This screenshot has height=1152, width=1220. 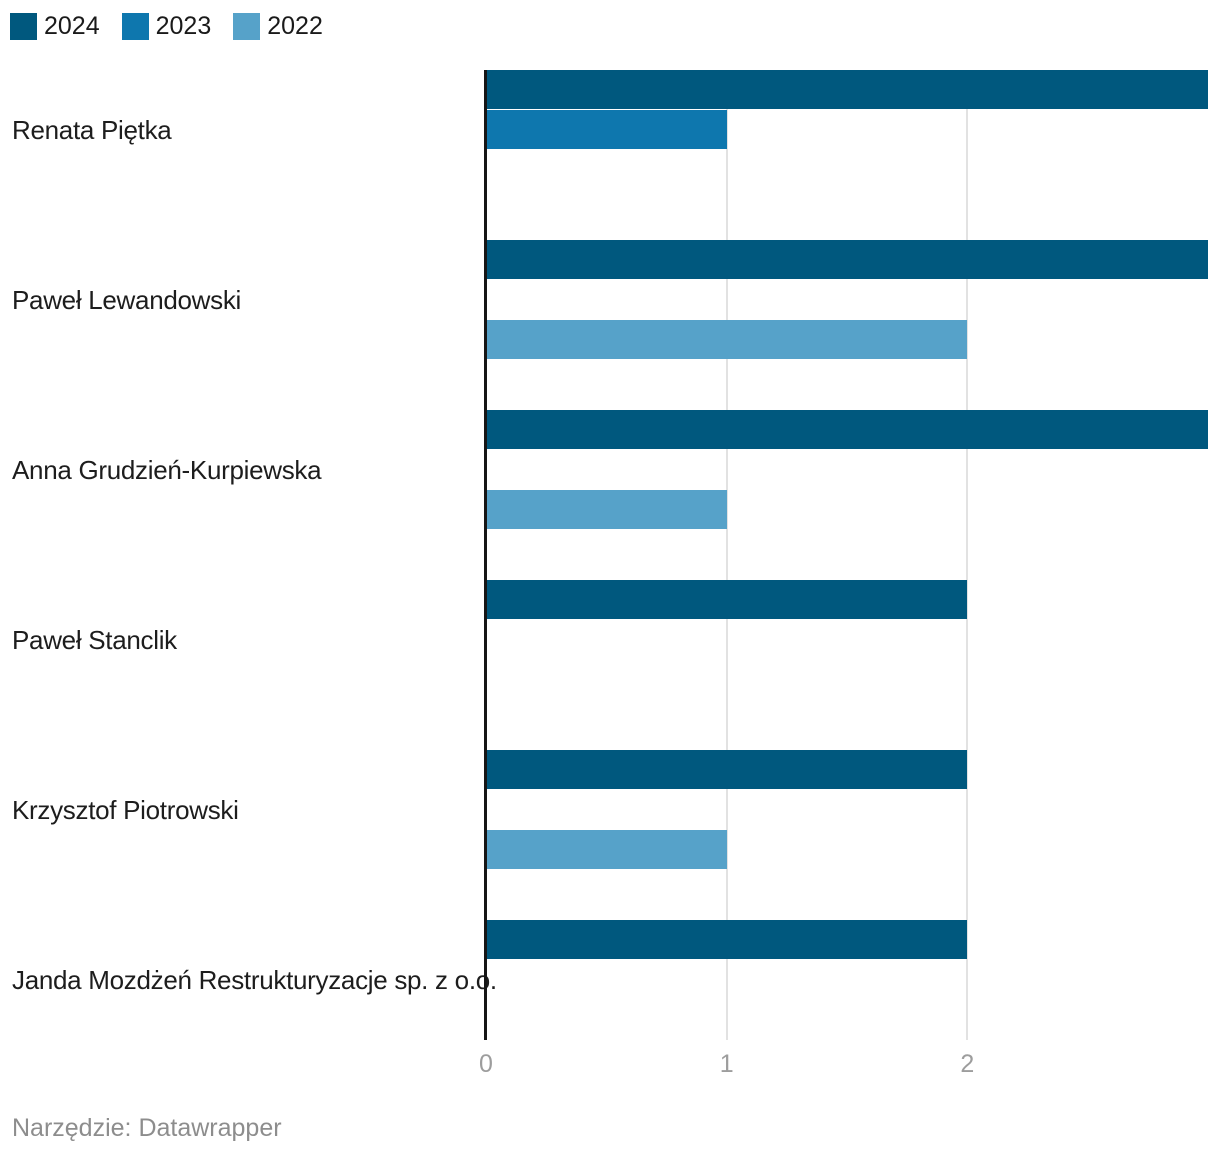 I want to click on legend: 2024 2023 2022, so click(x=166, y=26).